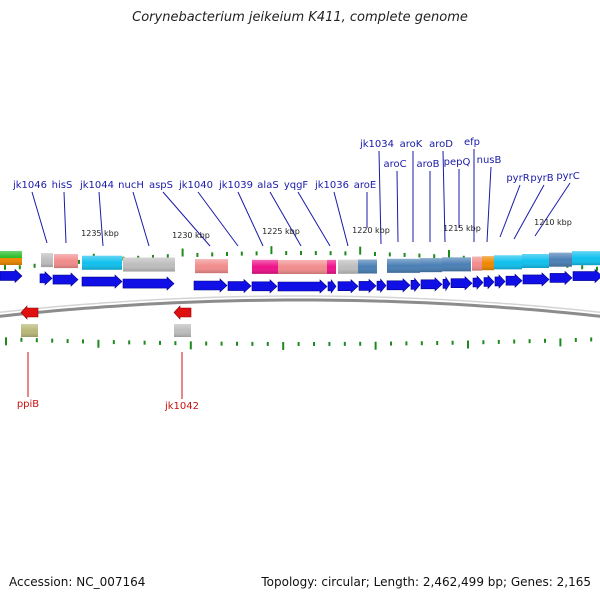 Image resolution: width=600 pixels, height=600 pixels. What do you see at coordinates (300, 262) in the screenshot?
I see `functional-category-bars` at bounding box center [300, 262].